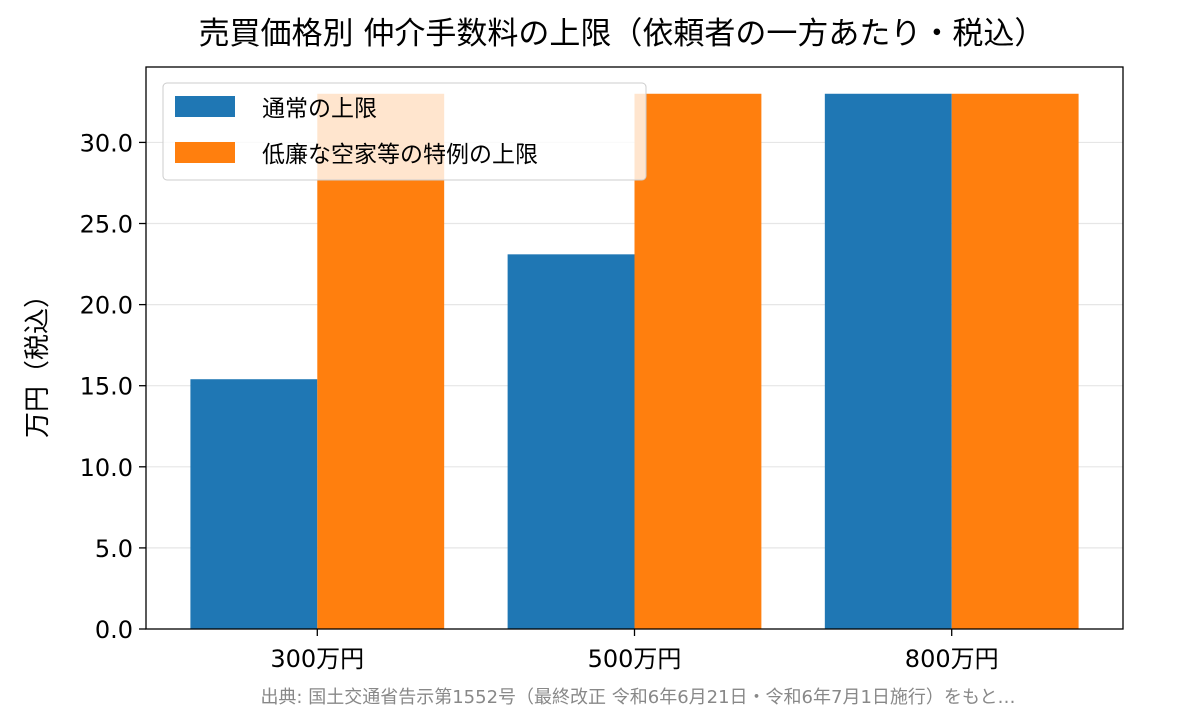  I want to click on x-tick-label: 800万円, so click(952, 659).